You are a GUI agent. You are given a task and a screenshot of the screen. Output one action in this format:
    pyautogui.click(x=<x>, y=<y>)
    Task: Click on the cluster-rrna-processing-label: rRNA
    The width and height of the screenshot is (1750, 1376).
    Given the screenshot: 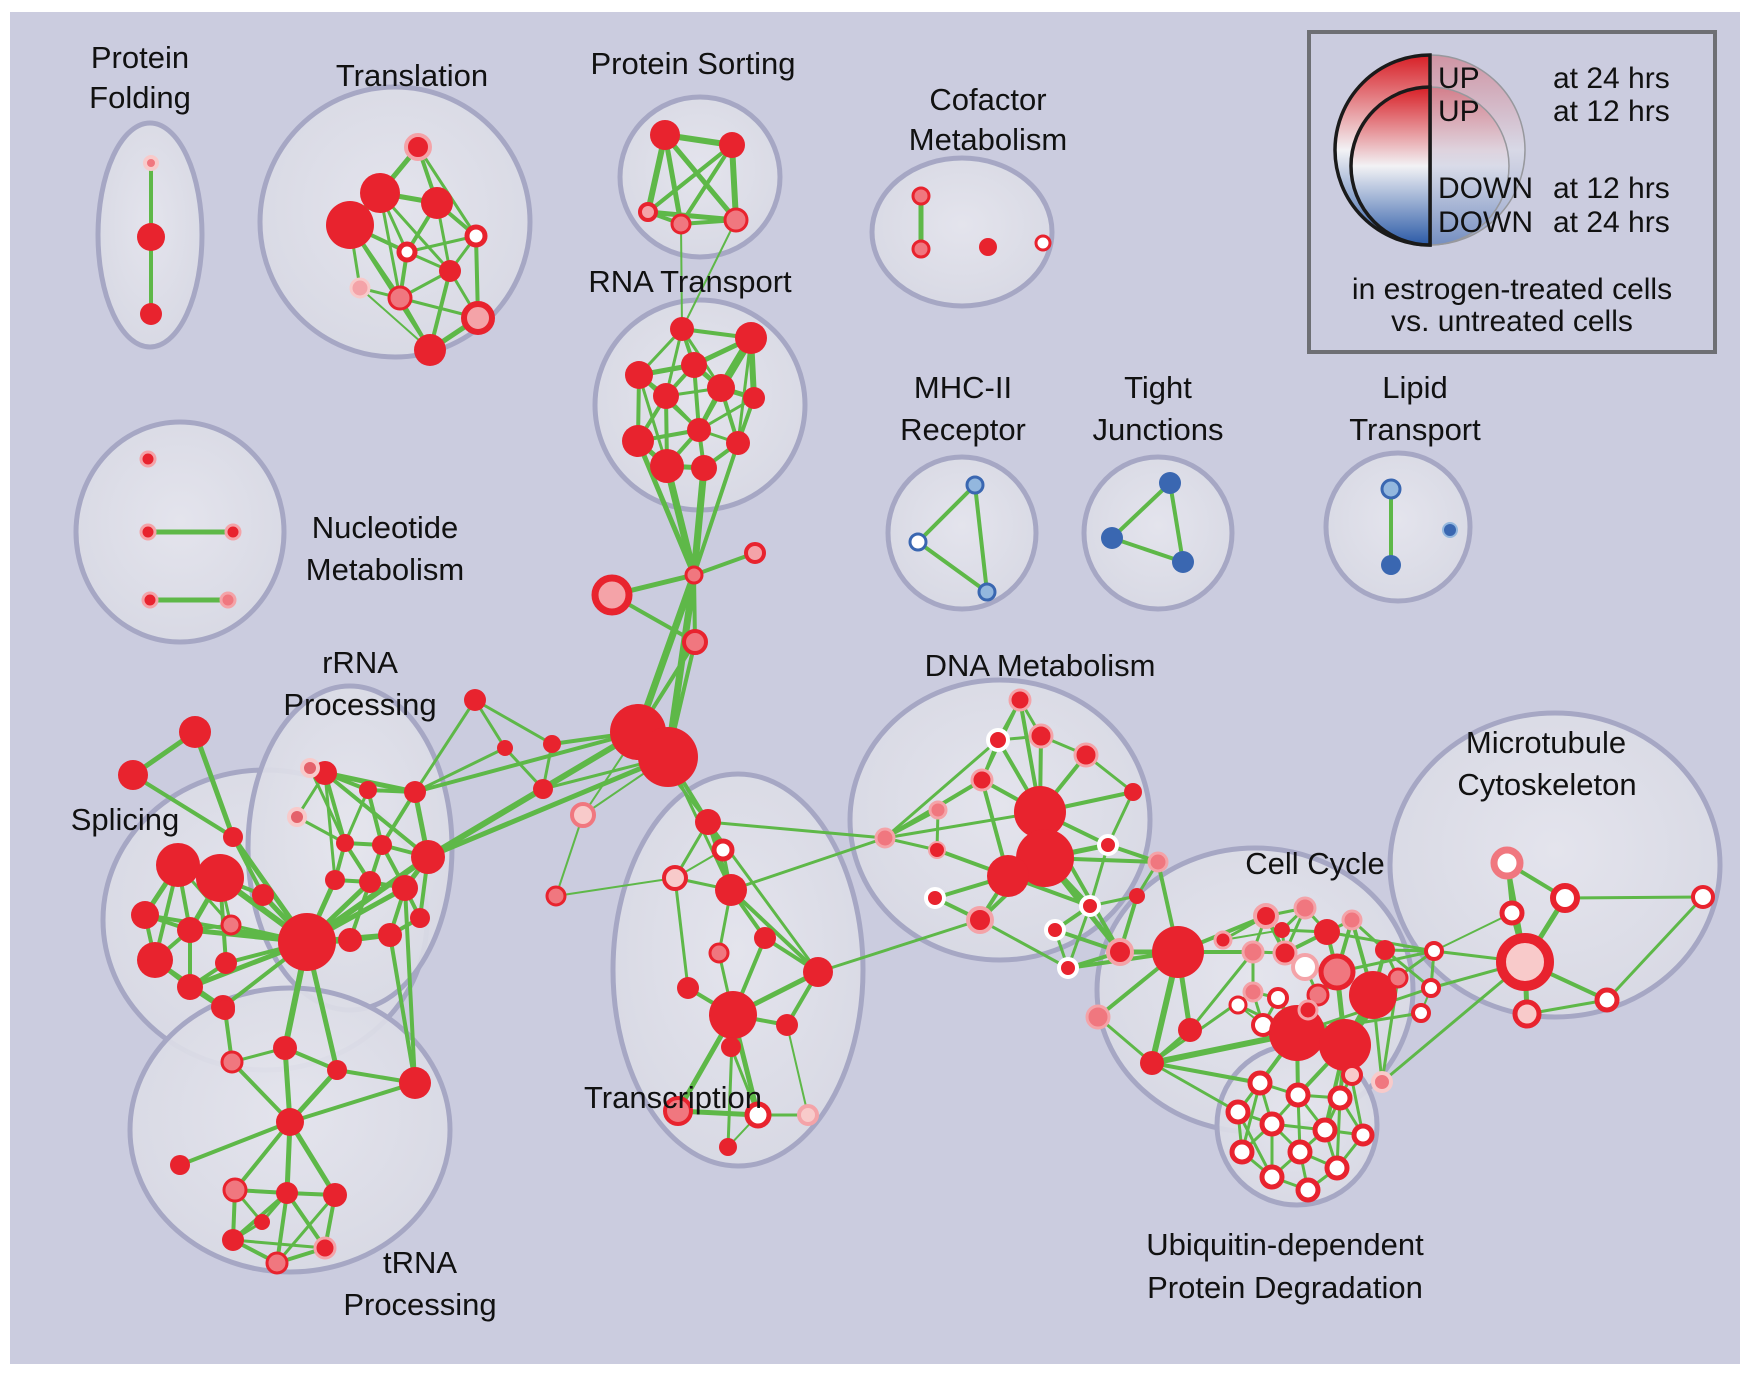 What is the action you would take?
    pyautogui.click(x=360, y=662)
    